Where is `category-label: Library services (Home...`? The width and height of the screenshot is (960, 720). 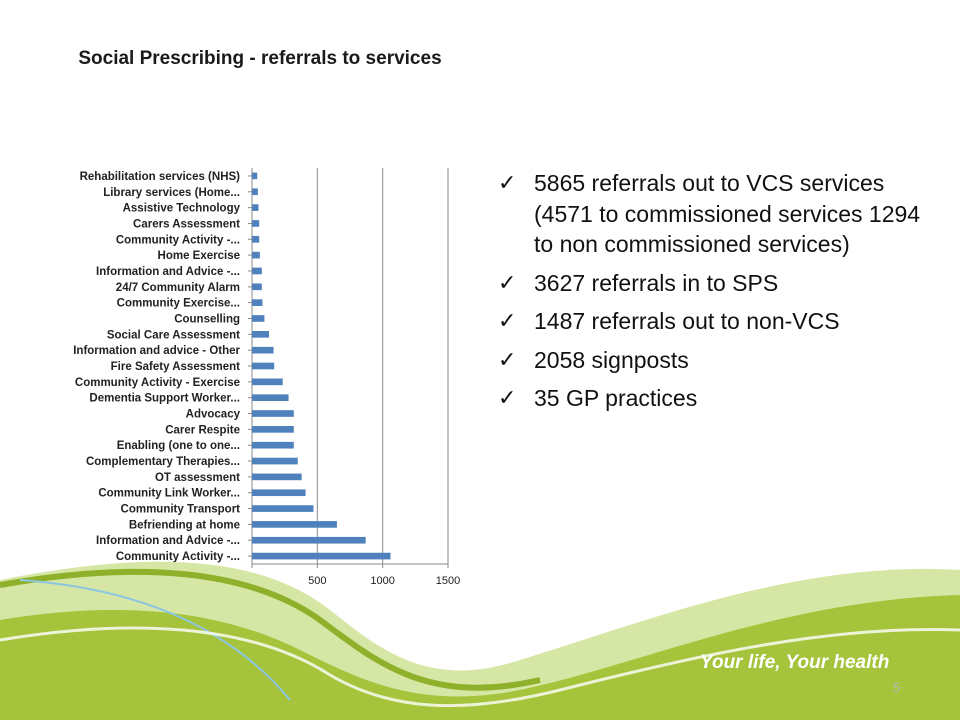
category-label: Library services (Home... is located at coordinates (171, 193).